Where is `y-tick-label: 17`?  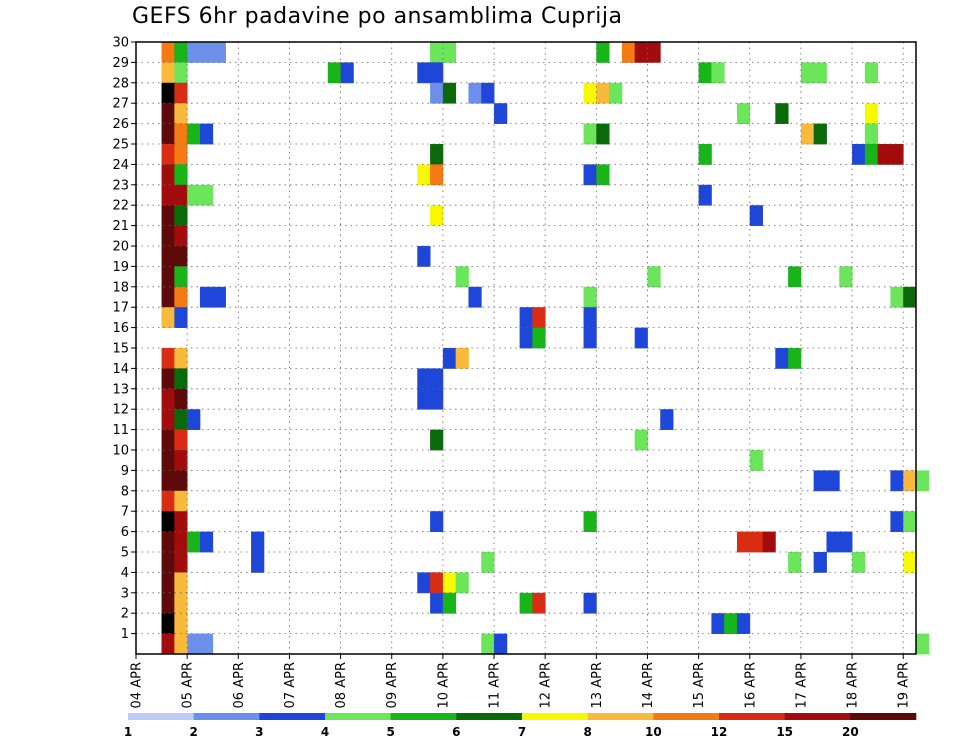 y-tick-label: 17 is located at coordinates (120, 308).